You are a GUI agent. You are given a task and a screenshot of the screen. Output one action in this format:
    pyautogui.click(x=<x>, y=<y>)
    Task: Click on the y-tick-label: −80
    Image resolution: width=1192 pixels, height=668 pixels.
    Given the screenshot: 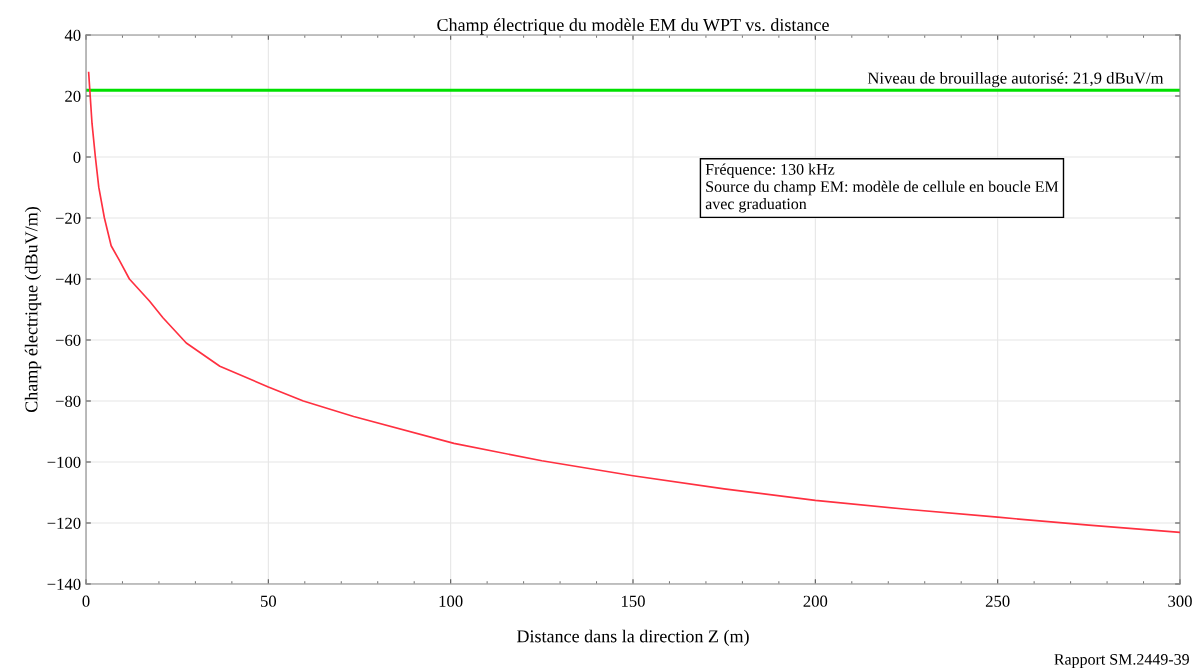 What is the action you would take?
    pyautogui.click(x=68, y=401)
    